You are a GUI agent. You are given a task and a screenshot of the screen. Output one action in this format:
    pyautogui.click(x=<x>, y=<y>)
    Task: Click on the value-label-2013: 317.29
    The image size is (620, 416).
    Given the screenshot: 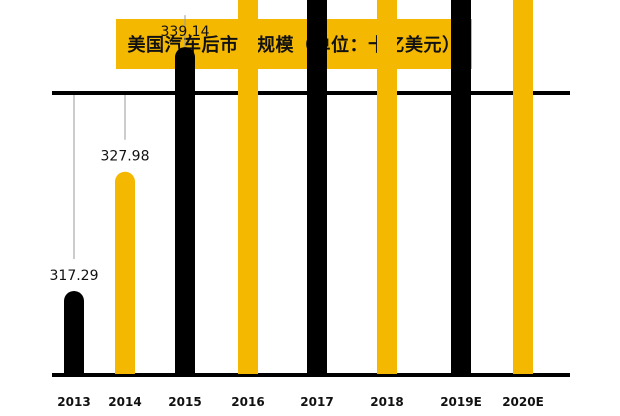 What is the action you would take?
    pyautogui.click(x=74, y=276)
    